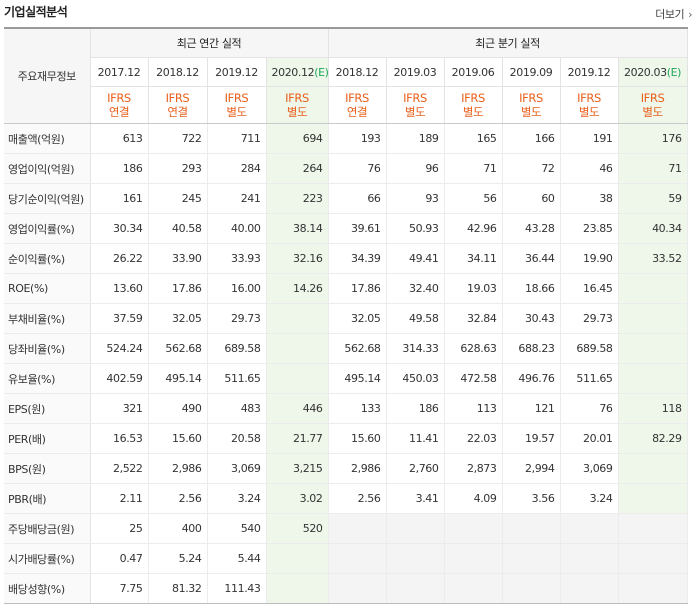  I want to click on table-cell: 490, so click(178, 408).